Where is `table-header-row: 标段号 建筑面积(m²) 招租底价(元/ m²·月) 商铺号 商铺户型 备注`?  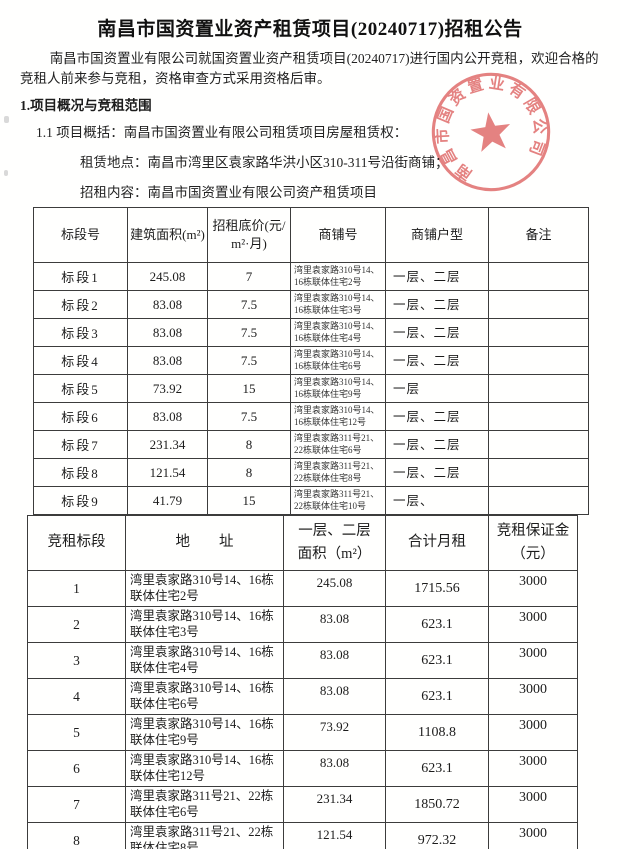
table-header-row: 标段号 建筑面积(m²) 招租底价(元/ m²·月) 商铺号 商铺户型 备注 is located at coordinates (311, 235).